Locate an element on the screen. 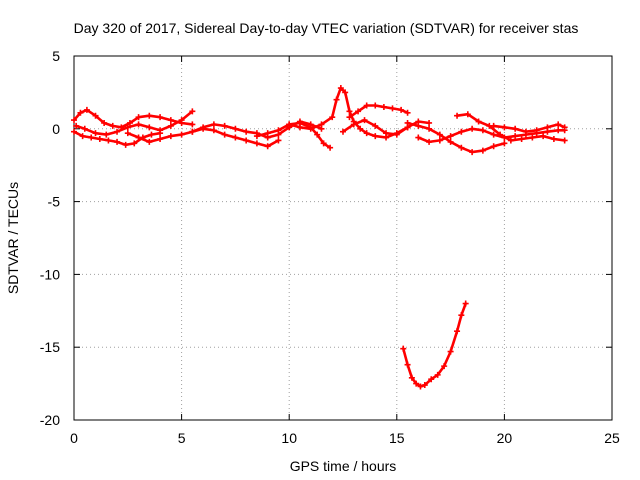 The image size is (640, 480). series-sat-c is located at coordinates (134, 123).